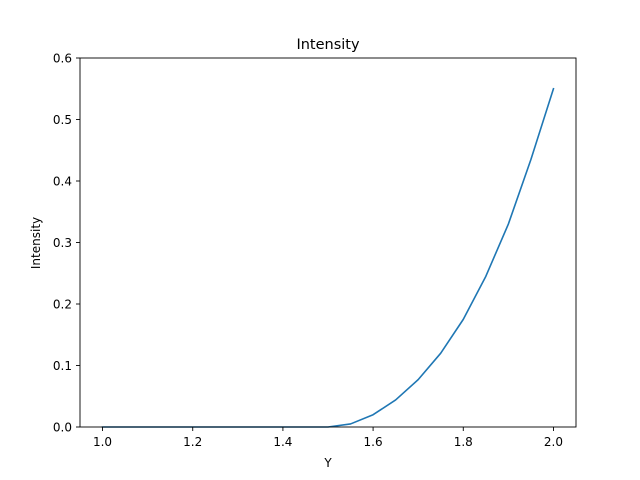 Image resolution: width=640 pixels, height=480 pixels. I want to click on y-tick-label: 0.1, so click(62, 366).